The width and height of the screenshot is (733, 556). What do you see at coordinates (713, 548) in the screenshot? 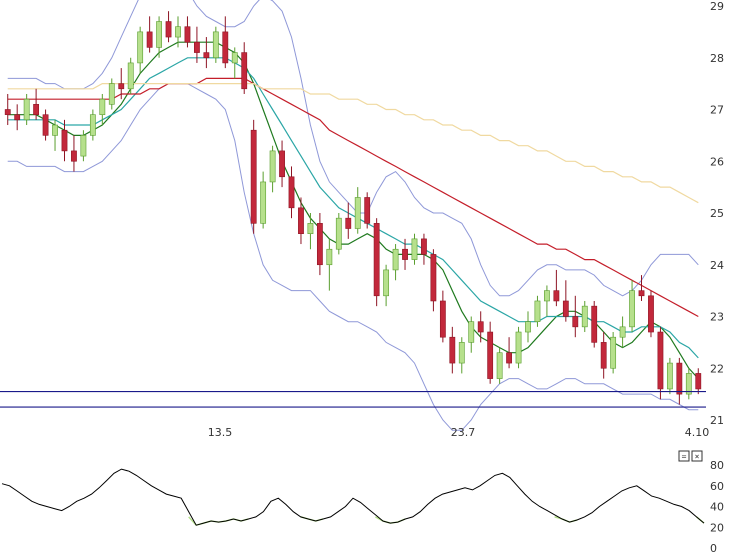
I see `oscillator-tick-label: 0` at bounding box center [713, 548].